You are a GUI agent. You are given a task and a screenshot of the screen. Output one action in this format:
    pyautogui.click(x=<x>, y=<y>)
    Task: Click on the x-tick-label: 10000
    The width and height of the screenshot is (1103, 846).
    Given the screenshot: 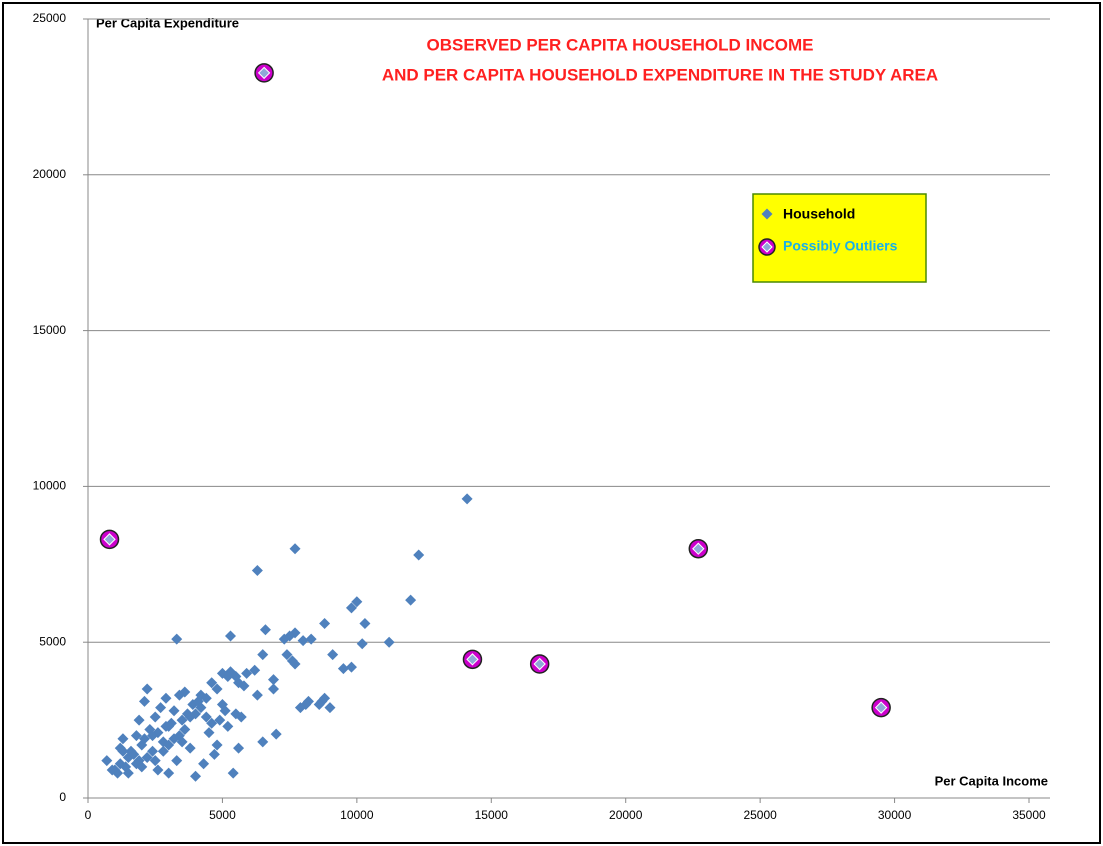 What is the action you would take?
    pyautogui.click(x=357, y=815)
    